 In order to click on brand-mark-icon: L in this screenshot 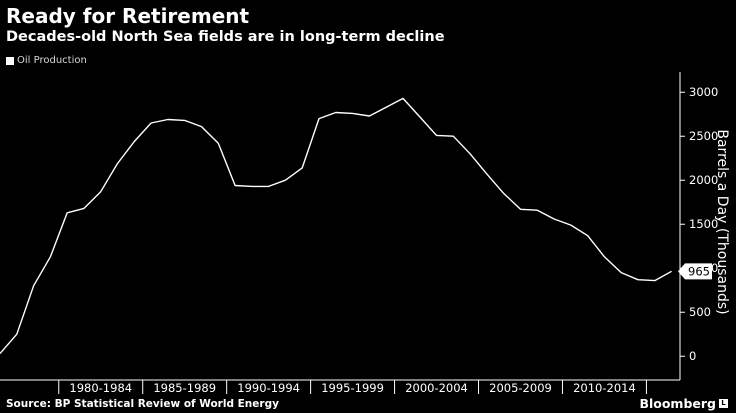, I will do `click(723, 403)`.